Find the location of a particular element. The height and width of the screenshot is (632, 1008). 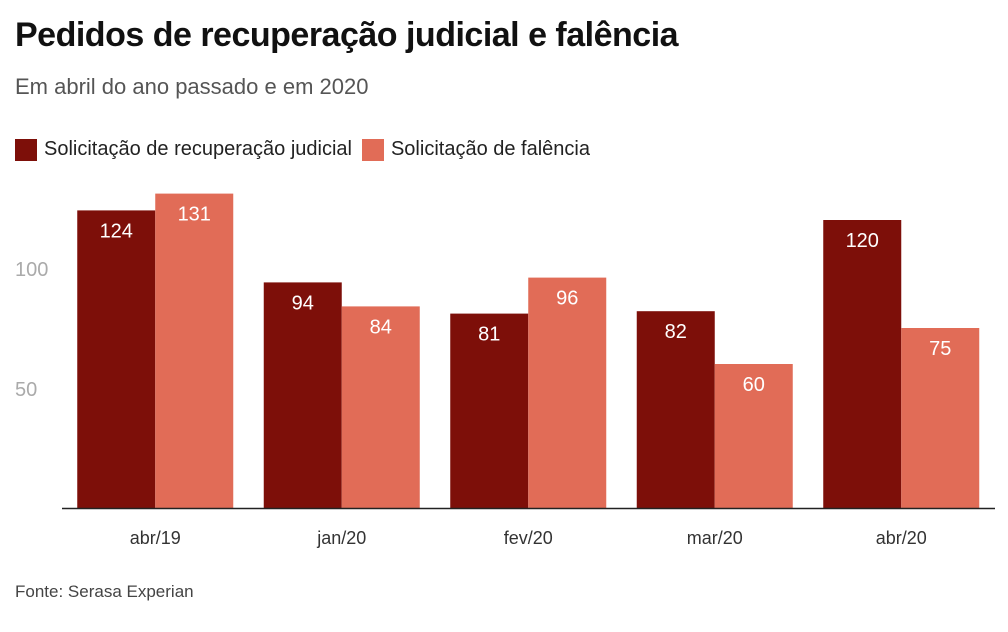

data-label: 82 is located at coordinates (676, 332).